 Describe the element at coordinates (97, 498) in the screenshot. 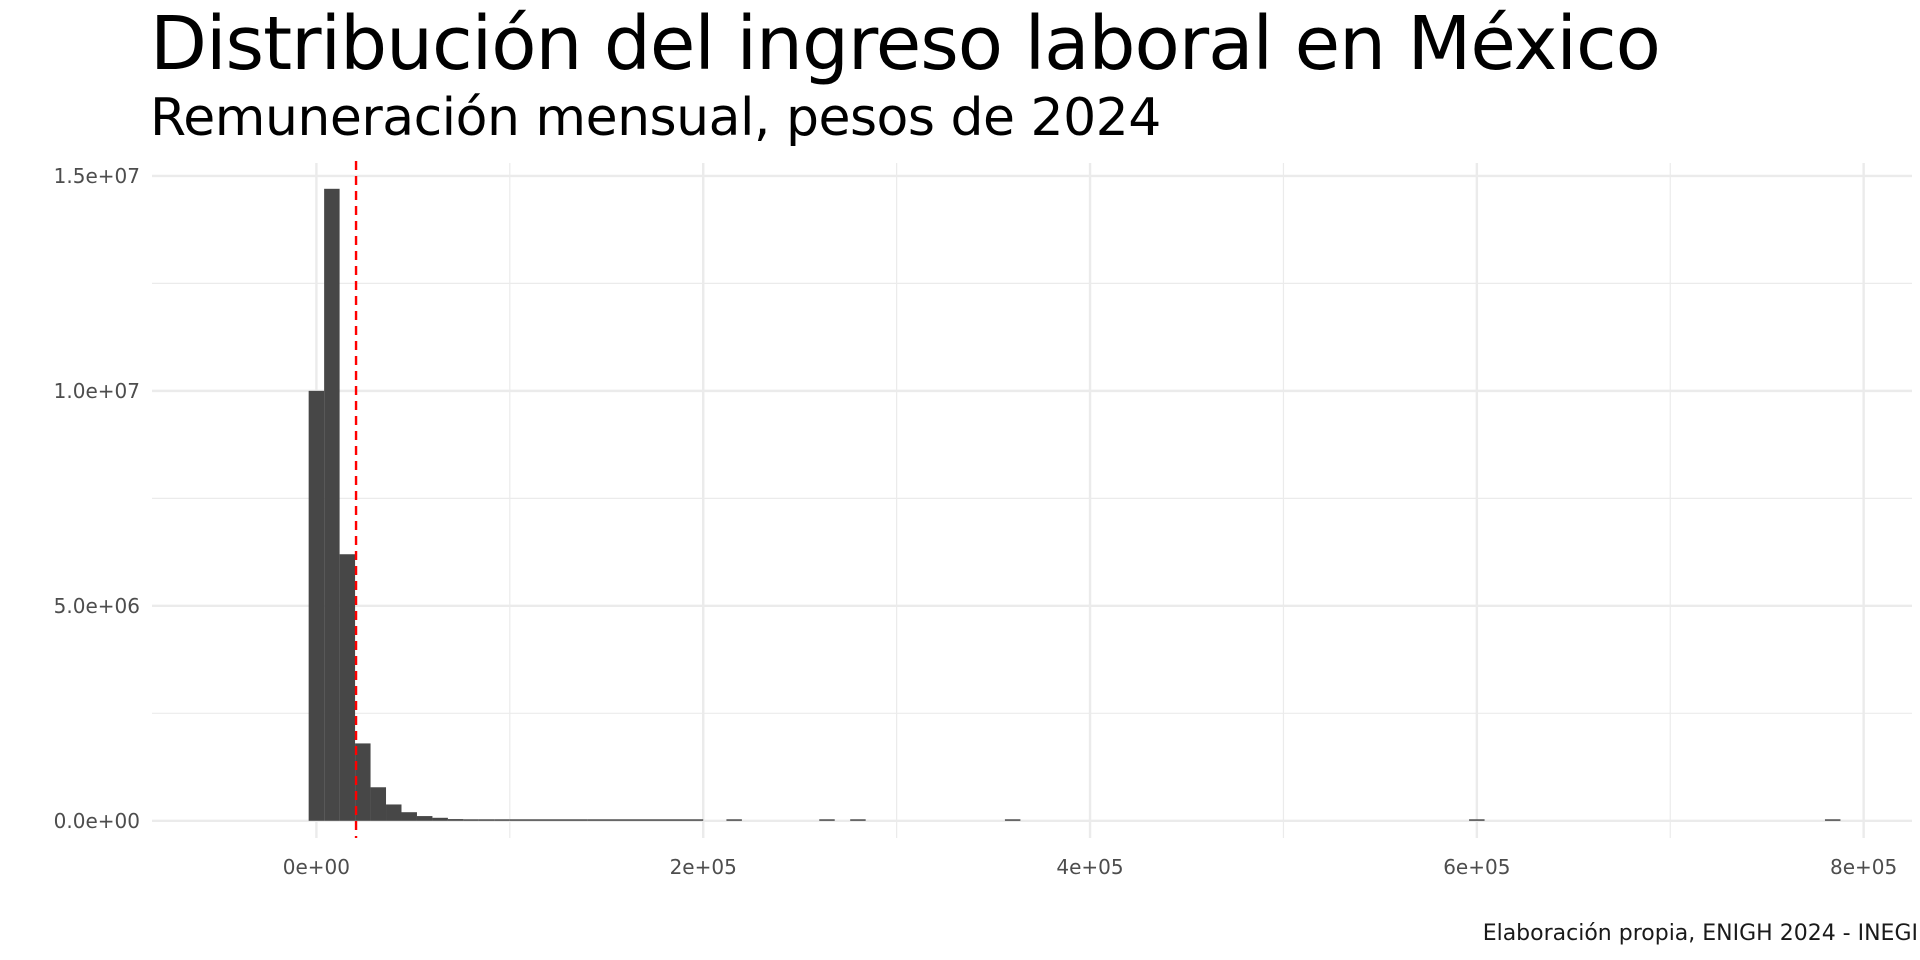

I see `y-axis: 0.0e+00 5.0e+06 1.0e+07 1.5e+07` at that location.